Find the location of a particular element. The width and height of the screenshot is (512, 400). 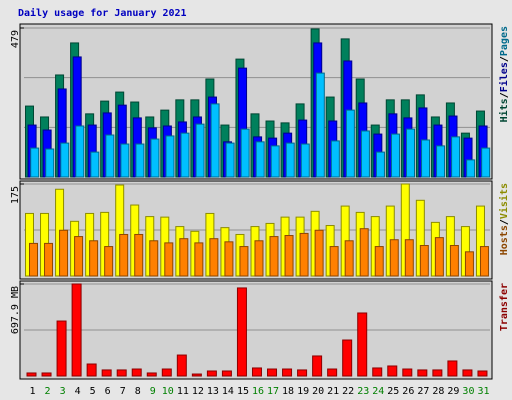

x-tick-label: 23 is located at coordinates (363, 391).